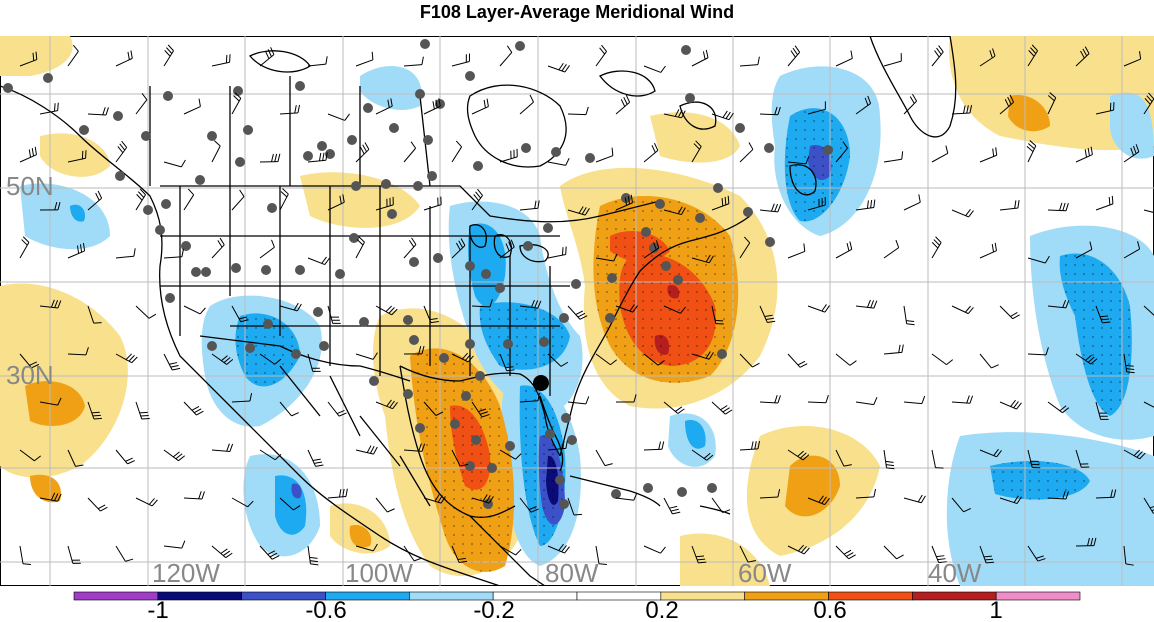 This screenshot has height=622, width=1154. Describe the element at coordinates (541, 383) in the screenshot. I see `highlight-station` at that location.